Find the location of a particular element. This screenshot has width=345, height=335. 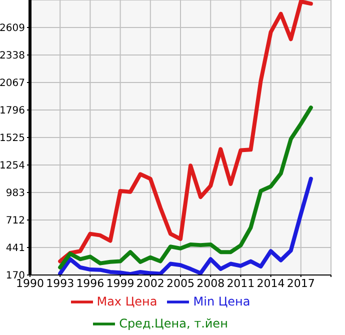

y-tick-label: 2609 is located at coordinates (12, 28).